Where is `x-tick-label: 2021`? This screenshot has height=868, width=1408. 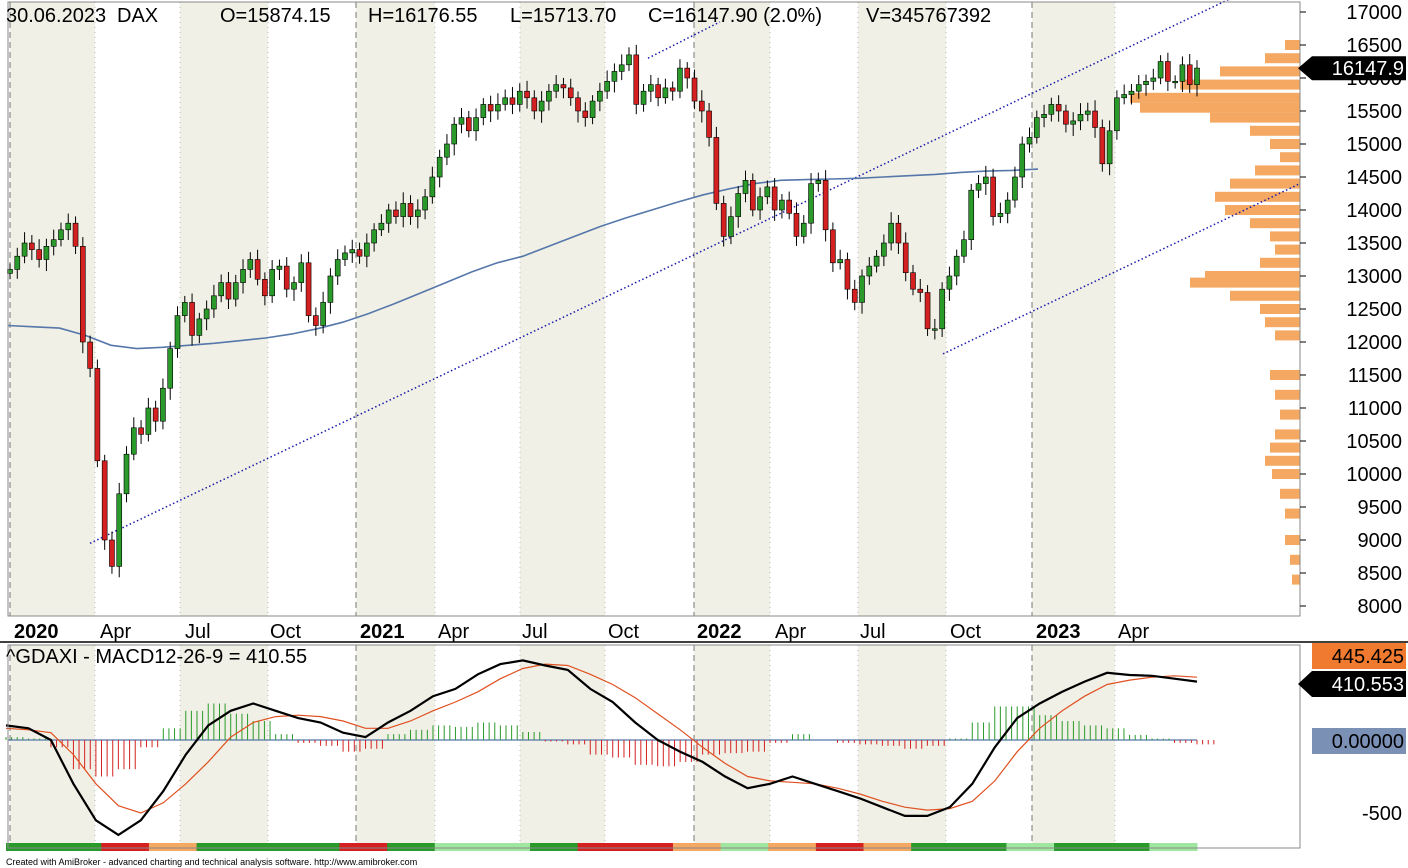 x-tick-label: 2021 is located at coordinates (382, 632).